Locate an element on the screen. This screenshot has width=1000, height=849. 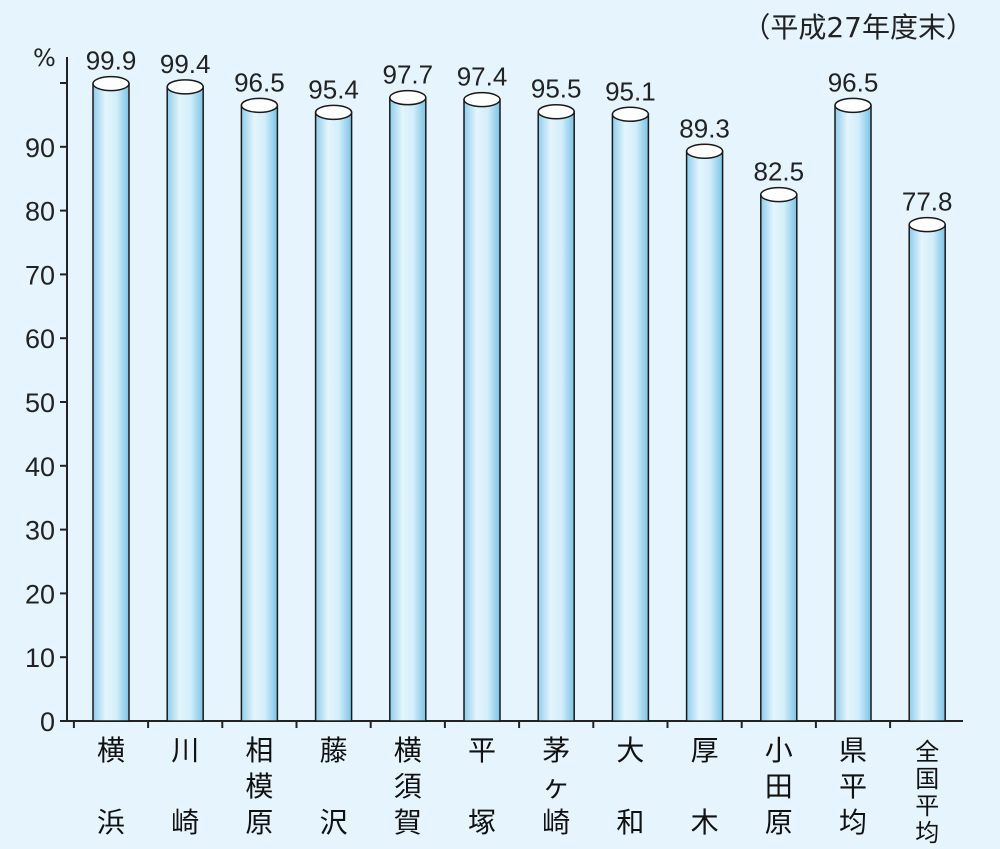
category-label-char: 賀 is located at coordinates (408, 822).